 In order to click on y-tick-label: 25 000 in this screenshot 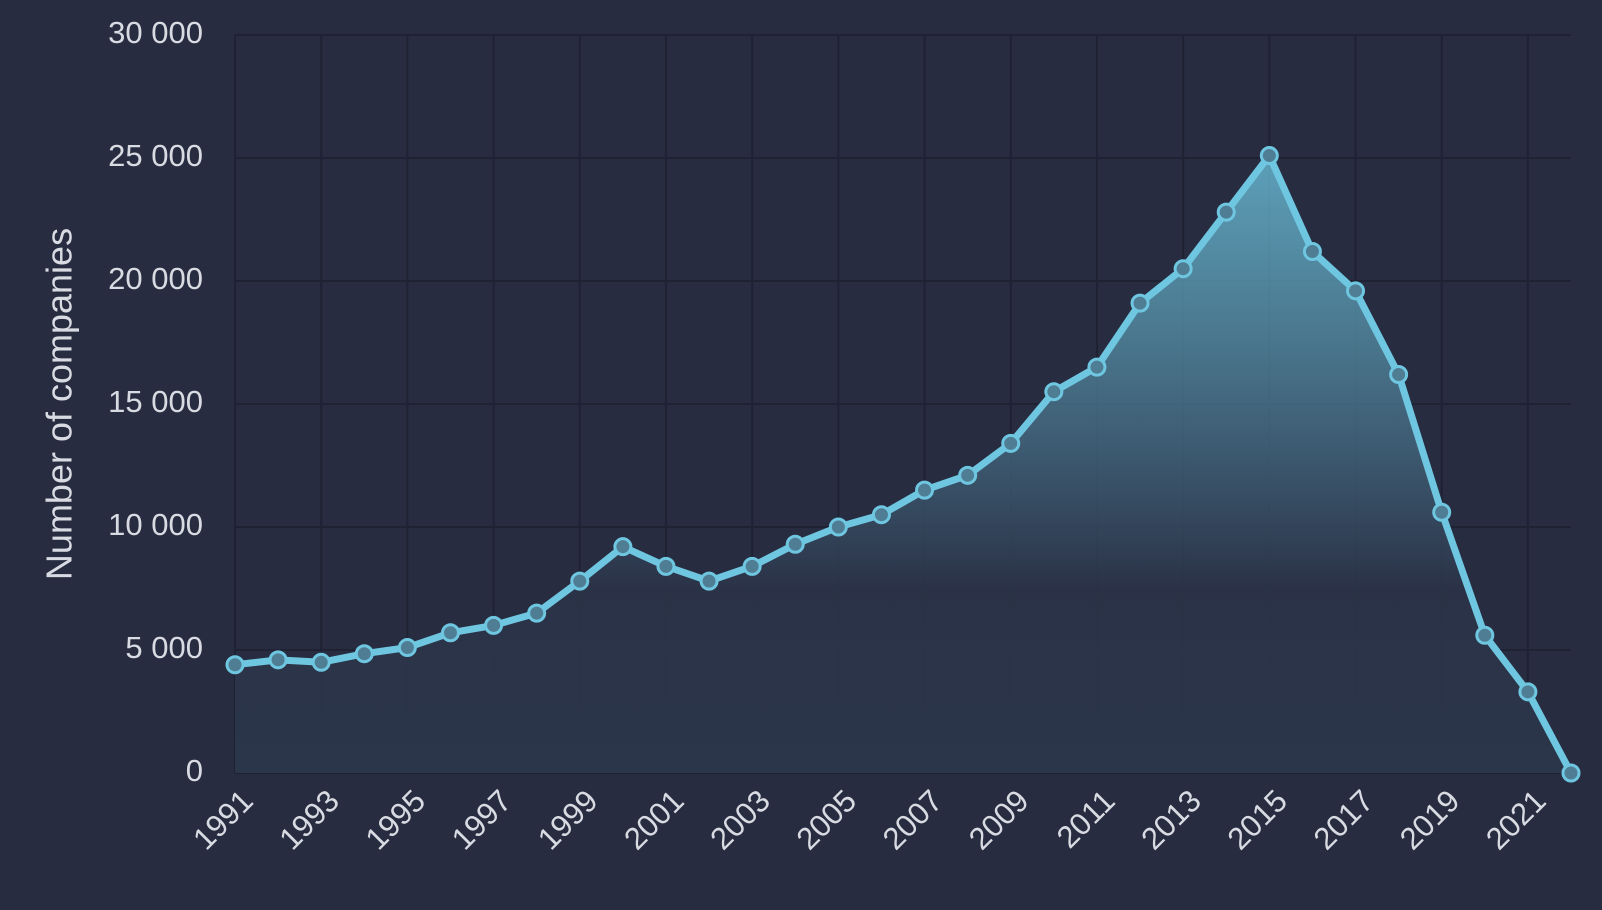, I will do `click(155, 155)`.